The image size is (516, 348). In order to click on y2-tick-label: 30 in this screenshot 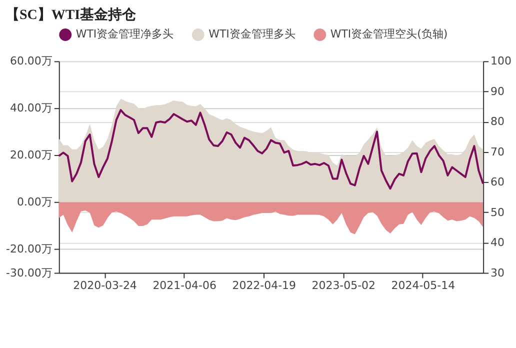, I will do `click(497, 273)`.